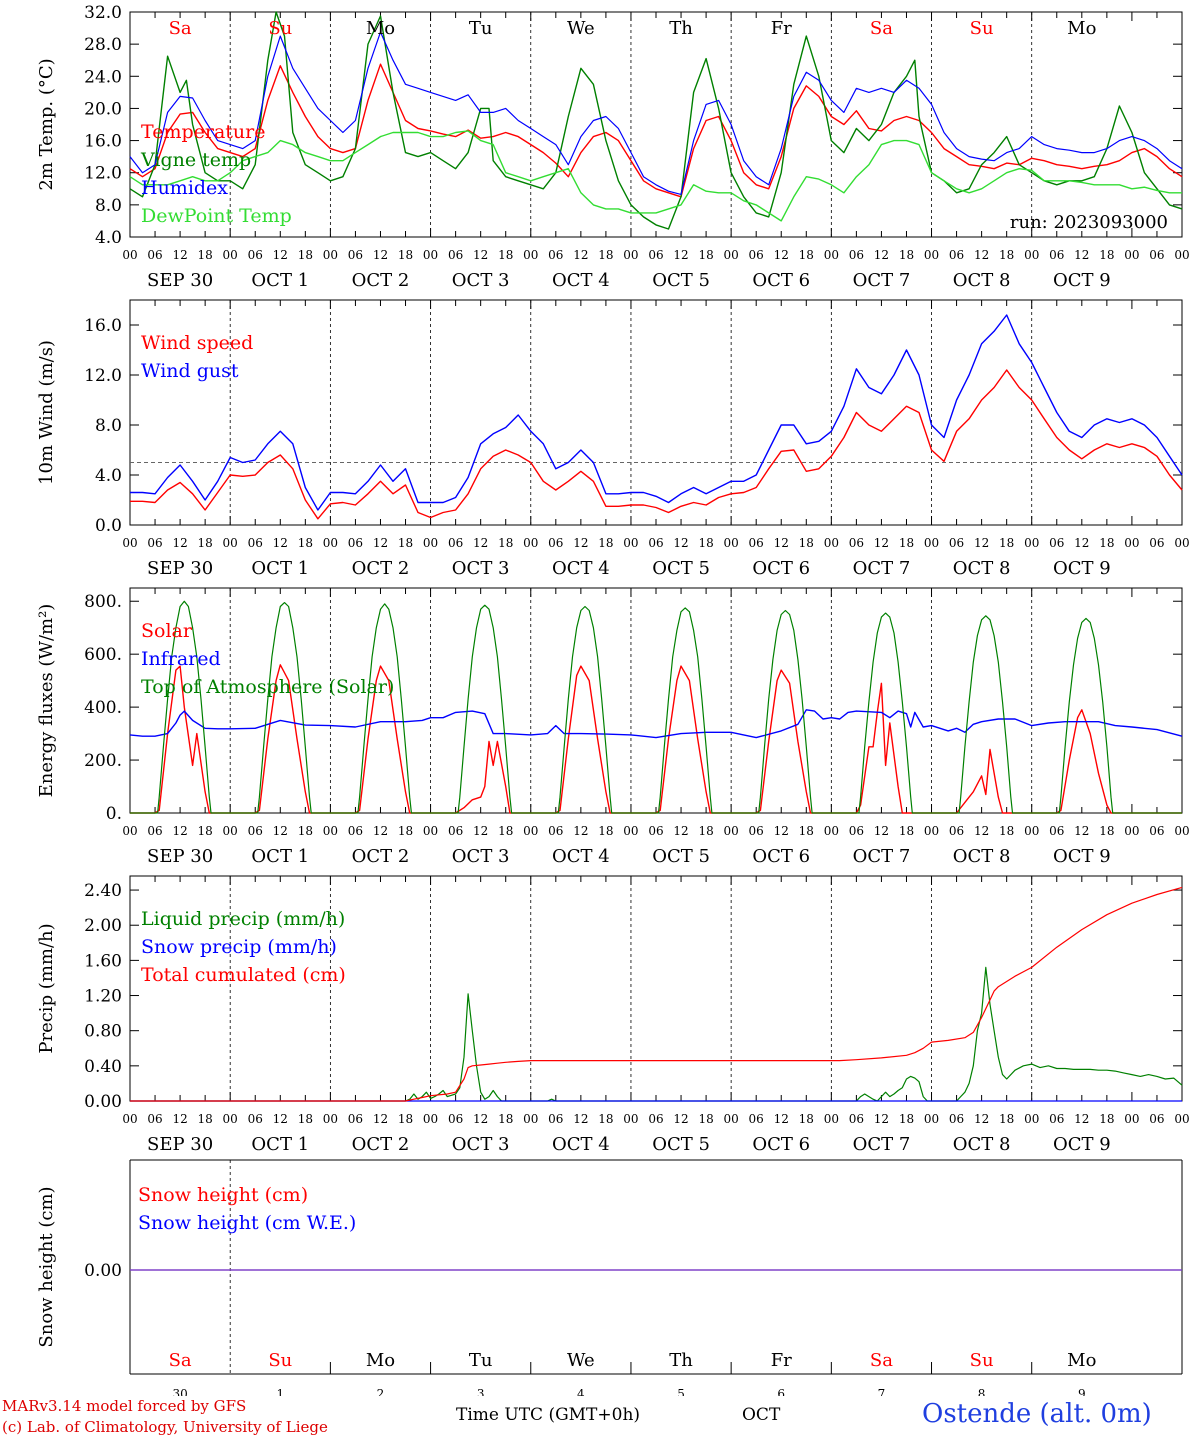 The image size is (1194, 1440). Describe the element at coordinates (548, 1415) in the screenshot. I see `time-axis-label: Time UTC (GMT+0h)` at that location.